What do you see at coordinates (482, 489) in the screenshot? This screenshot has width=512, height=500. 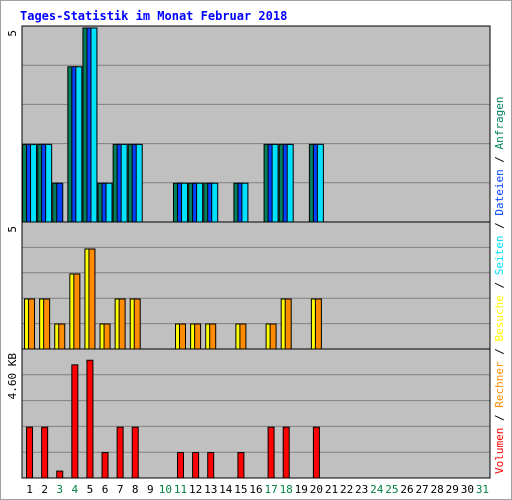 I see `x-tick-label-day-31: 31` at bounding box center [482, 489].